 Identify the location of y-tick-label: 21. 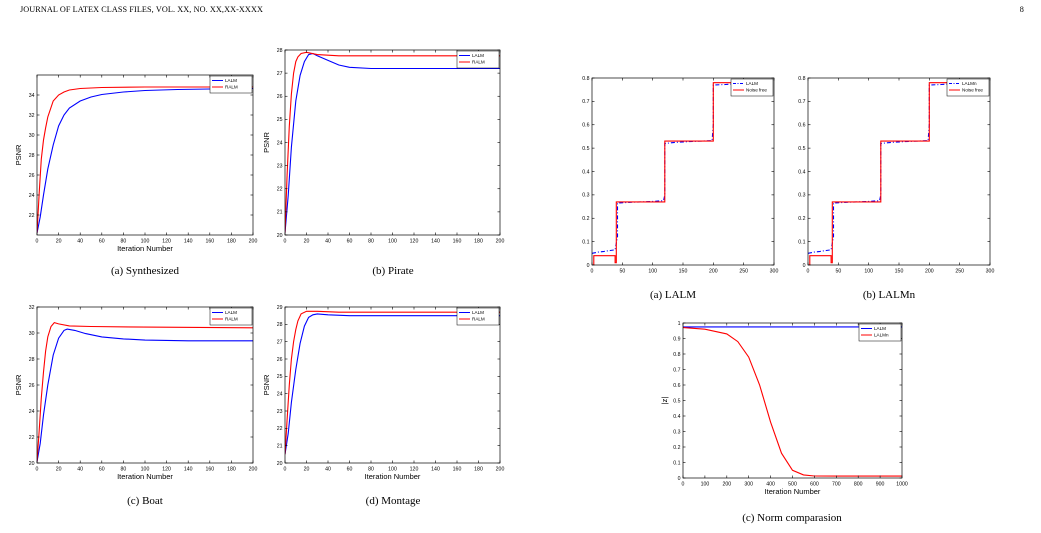
(280, 446).